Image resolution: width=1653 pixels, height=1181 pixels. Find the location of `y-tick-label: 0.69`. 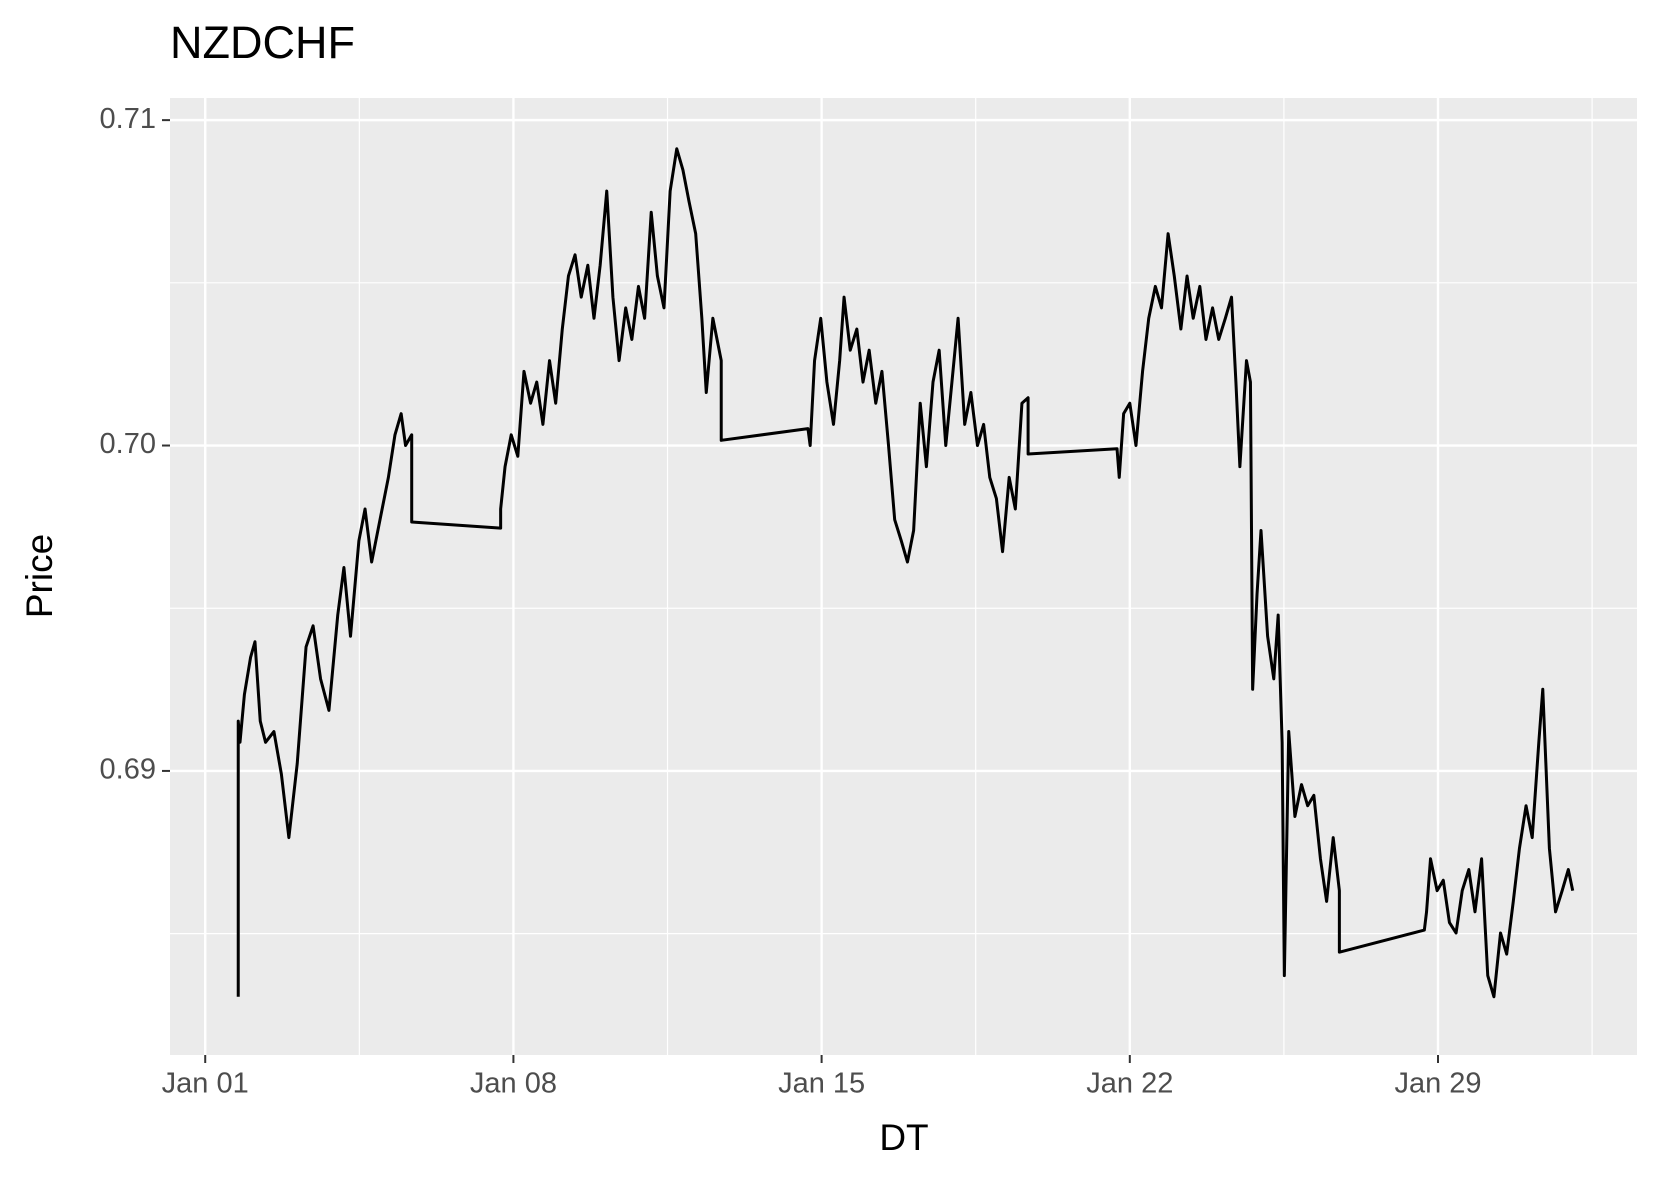

y-tick-label: 0.69 is located at coordinates (128, 770).